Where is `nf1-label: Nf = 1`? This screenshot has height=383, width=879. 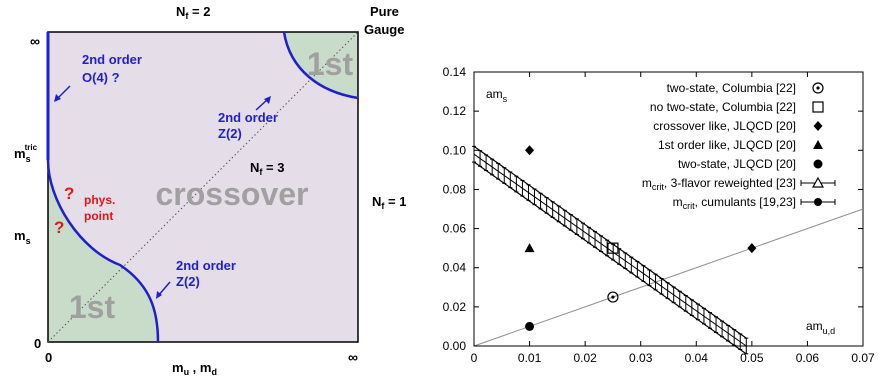 nf1-label: Nf = 1 is located at coordinates (389, 202).